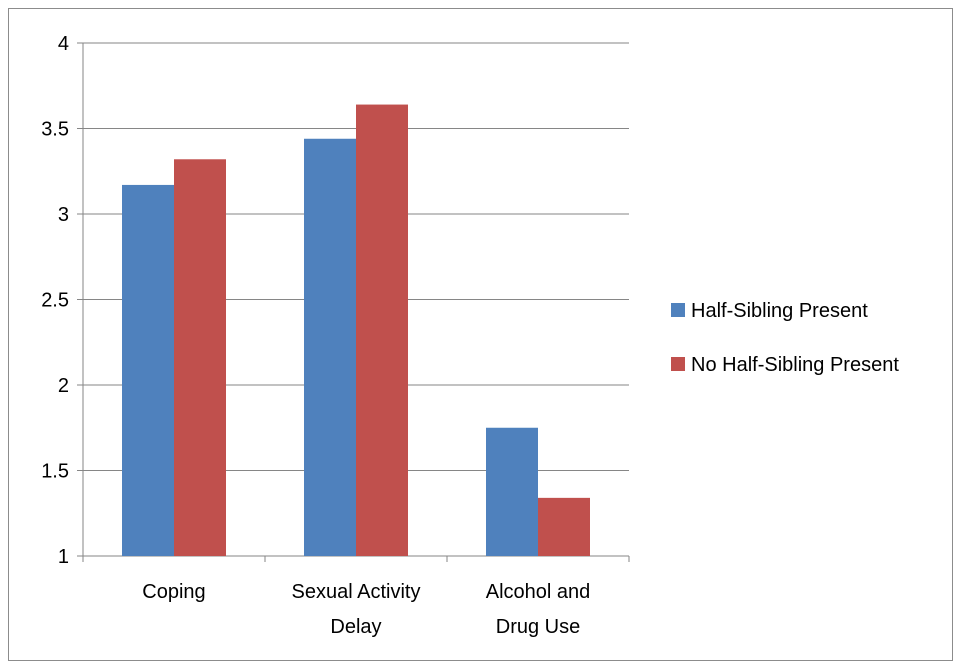 Image resolution: width=956 pixels, height=667 pixels. What do you see at coordinates (355, 627) in the screenshot?
I see `x-category-label: Delay` at bounding box center [355, 627].